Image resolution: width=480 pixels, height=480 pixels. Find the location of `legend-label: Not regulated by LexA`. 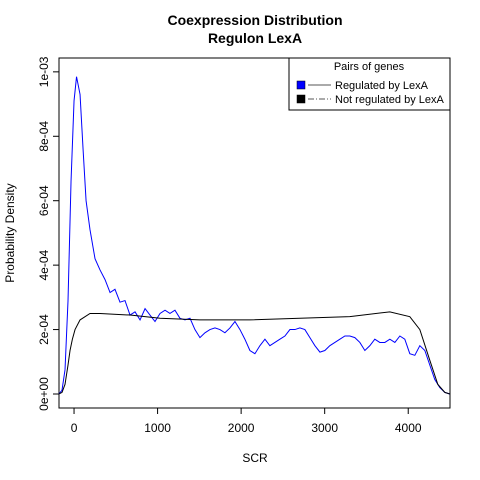

legend-label: Not regulated by LexA is located at coordinates (390, 100).